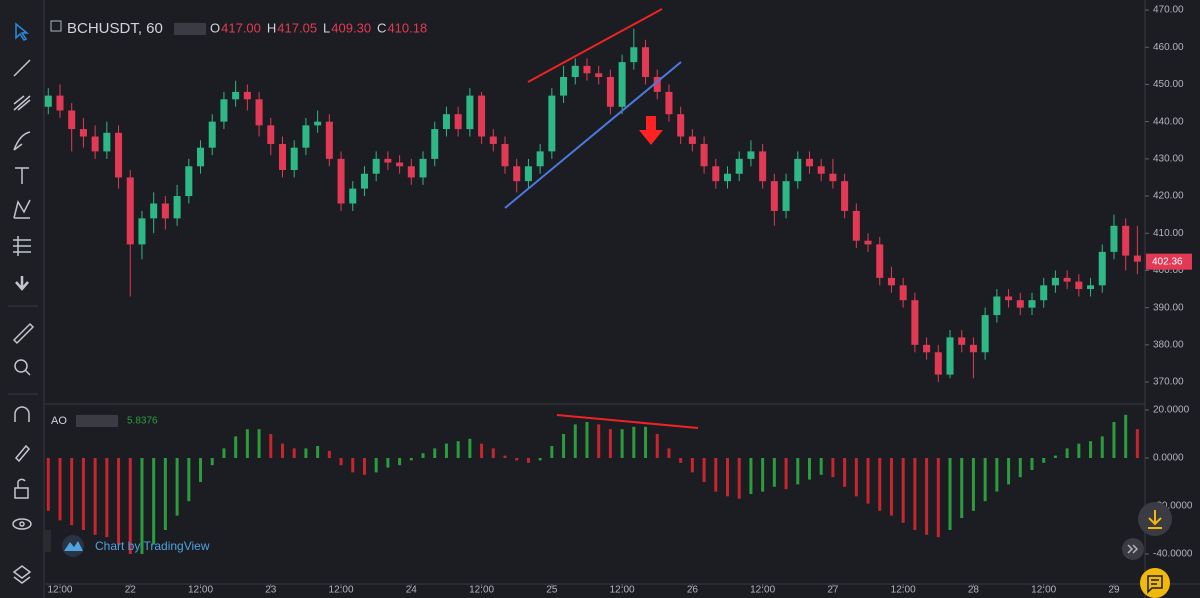 The height and width of the screenshot is (598, 1200). I want to click on zoom-tool, so click(21, 366).